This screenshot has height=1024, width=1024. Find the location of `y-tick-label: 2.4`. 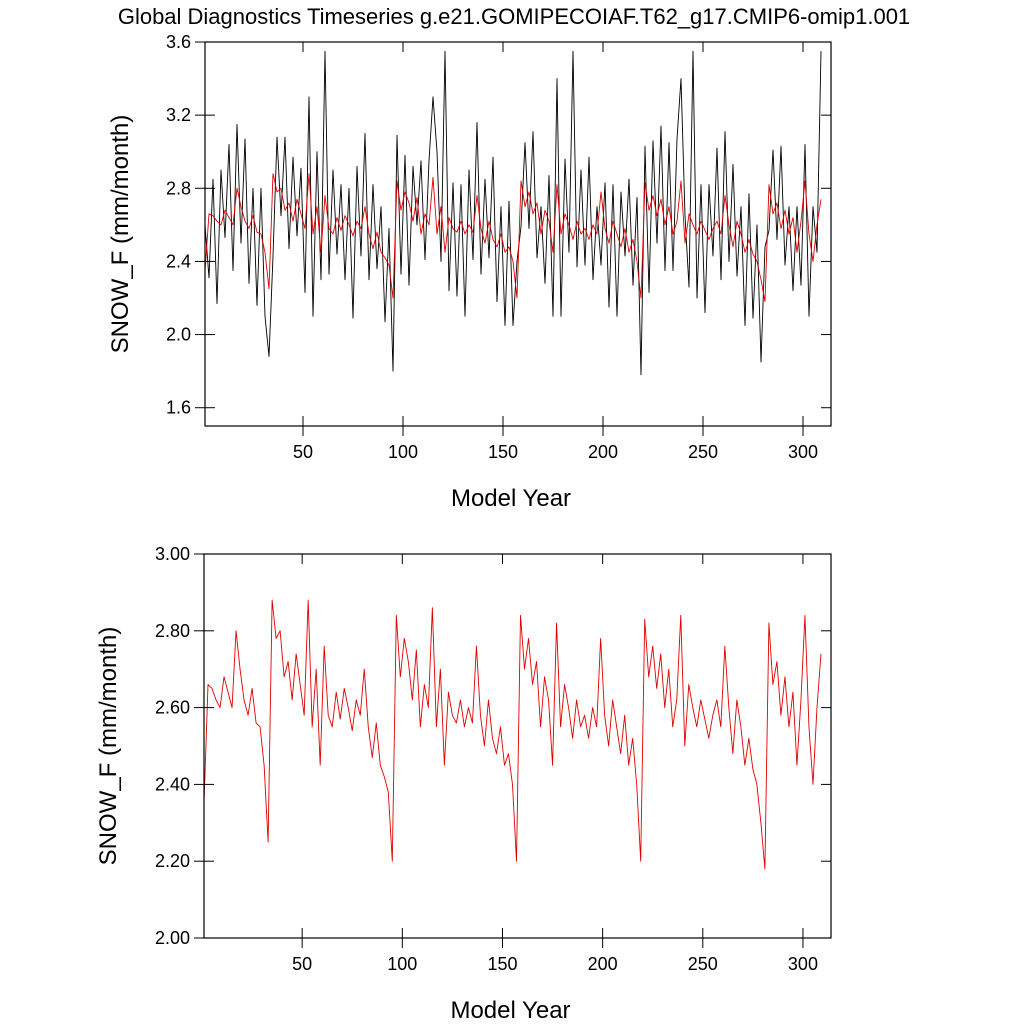

y-tick-label: 2.4 is located at coordinates (178, 261).